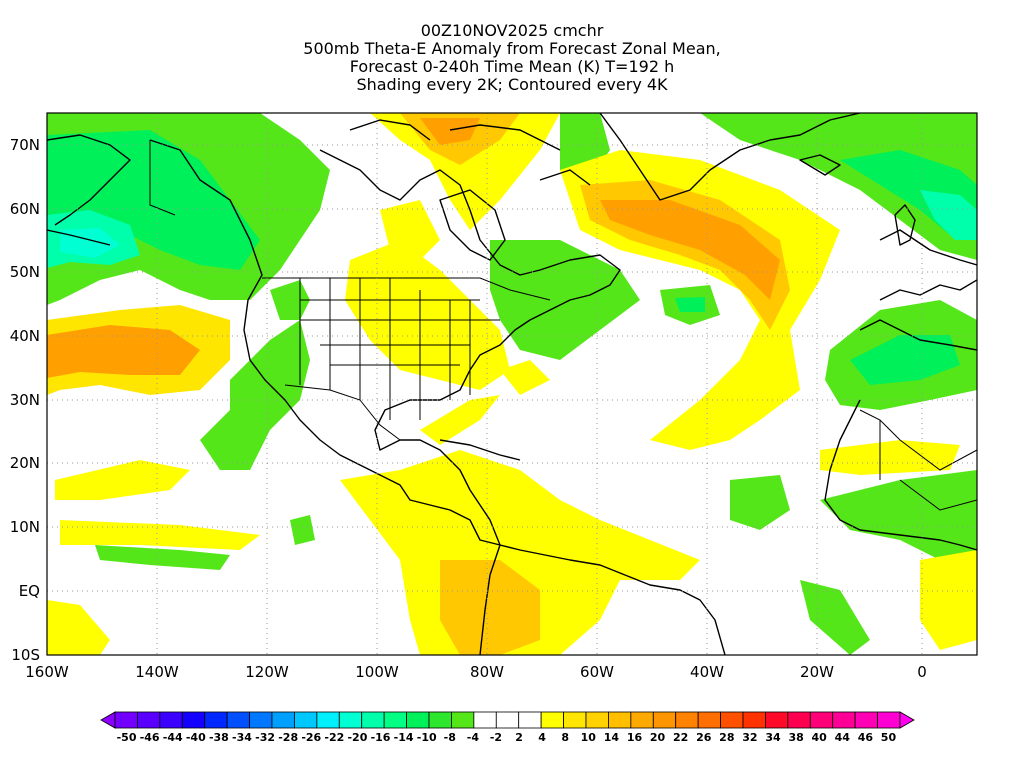 This screenshot has height=768, width=1024. I want to click on anomaly-yellow-sahel, so click(890, 457).